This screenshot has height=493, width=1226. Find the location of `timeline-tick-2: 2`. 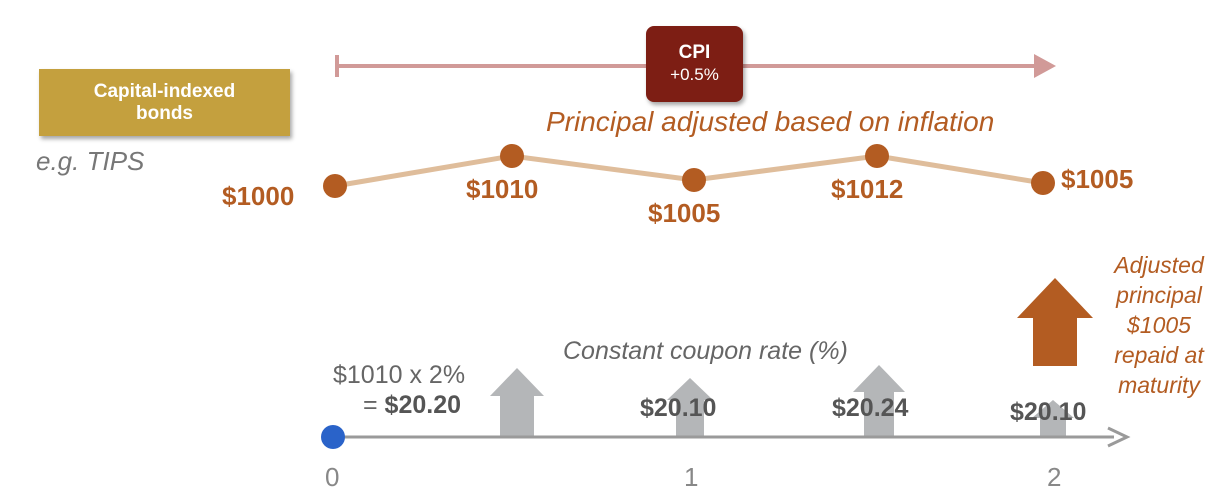

timeline-tick-2: 2 is located at coordinates (1054, 477).